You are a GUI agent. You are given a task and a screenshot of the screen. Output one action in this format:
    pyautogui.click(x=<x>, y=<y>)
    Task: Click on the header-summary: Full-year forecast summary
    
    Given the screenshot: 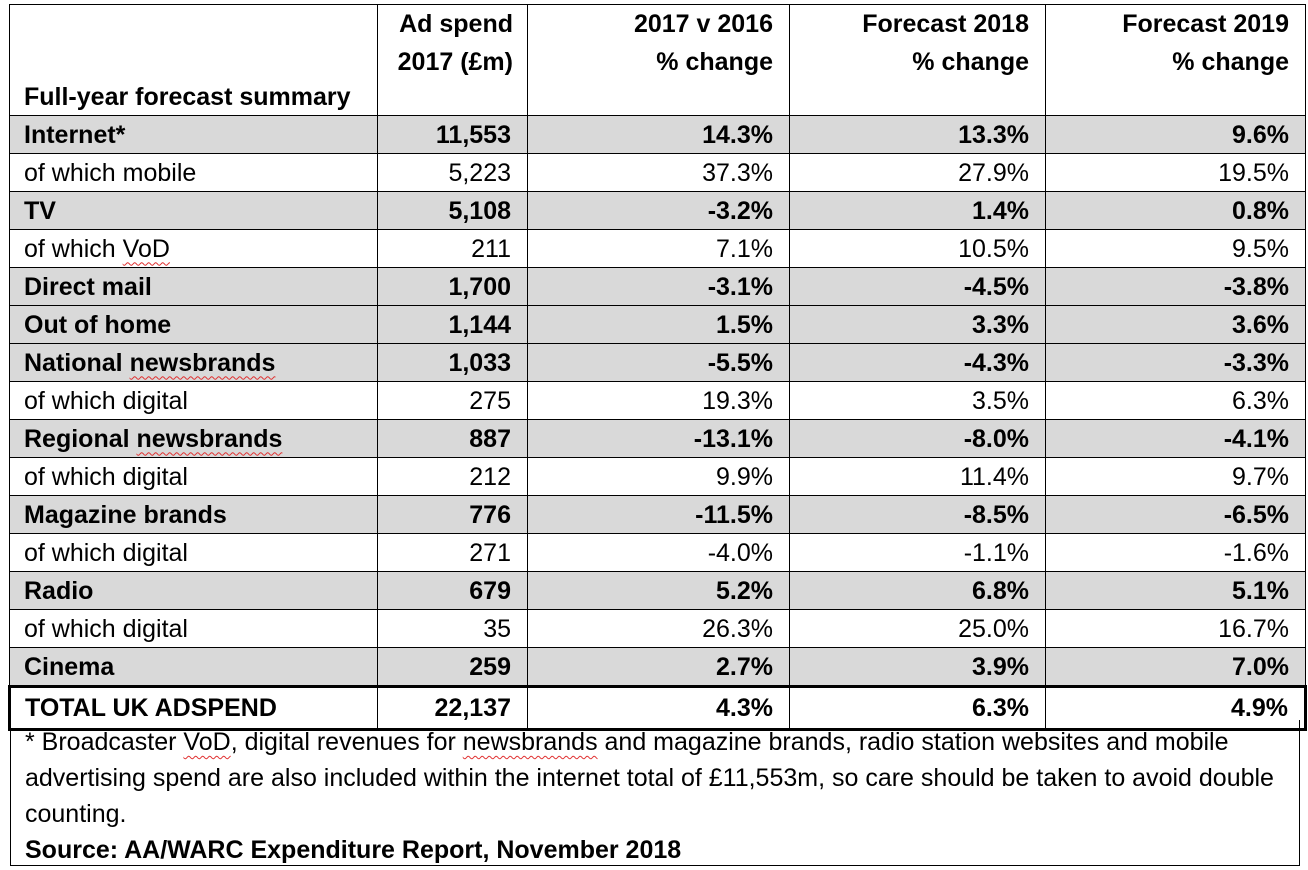 What is the action you would take?
    pyautogui.click(x=193, y=60)
    